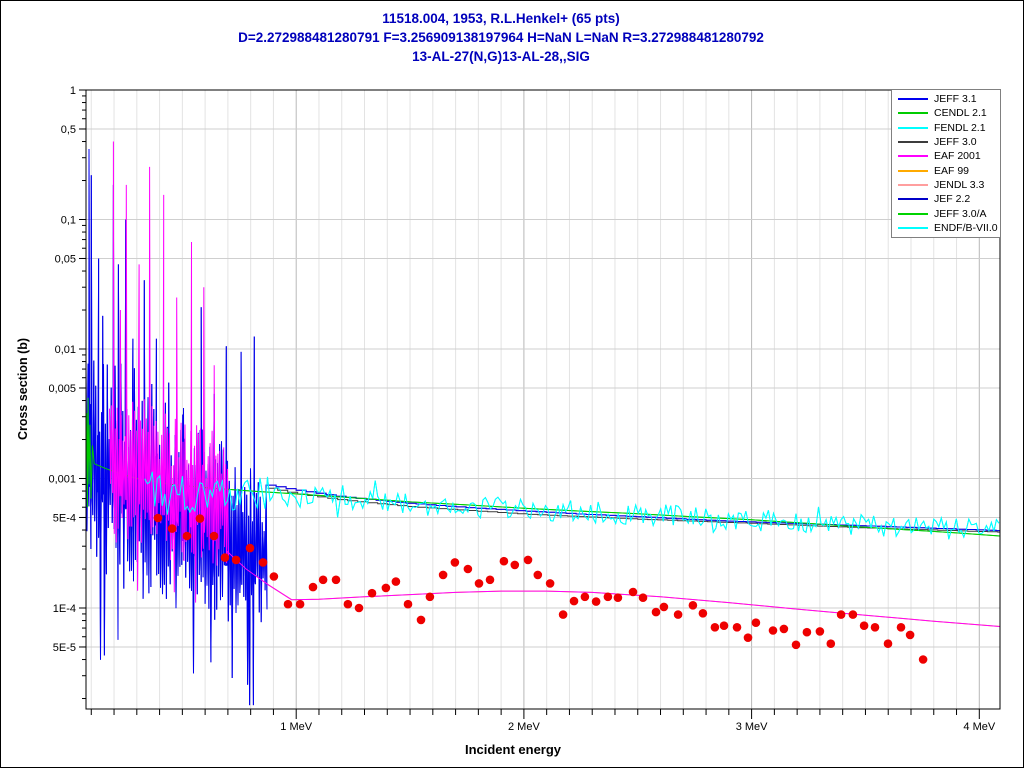 The height and width of the screenshot is (768, 1024). I want to click on legend-item-endf-b-vii-0: ENDF/B-VII.0, so click(946, 228).